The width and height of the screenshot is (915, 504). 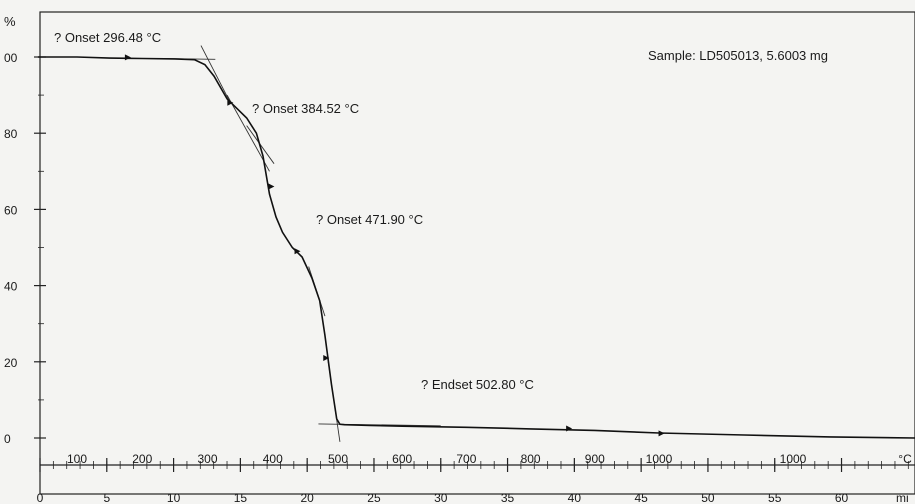 I want to click on temp-label-10: 1000, so click(x=793, y=459).